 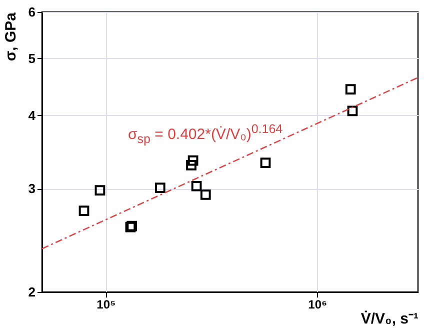 I want to click on y-tick-label: 6, so click(x=32, y=12).